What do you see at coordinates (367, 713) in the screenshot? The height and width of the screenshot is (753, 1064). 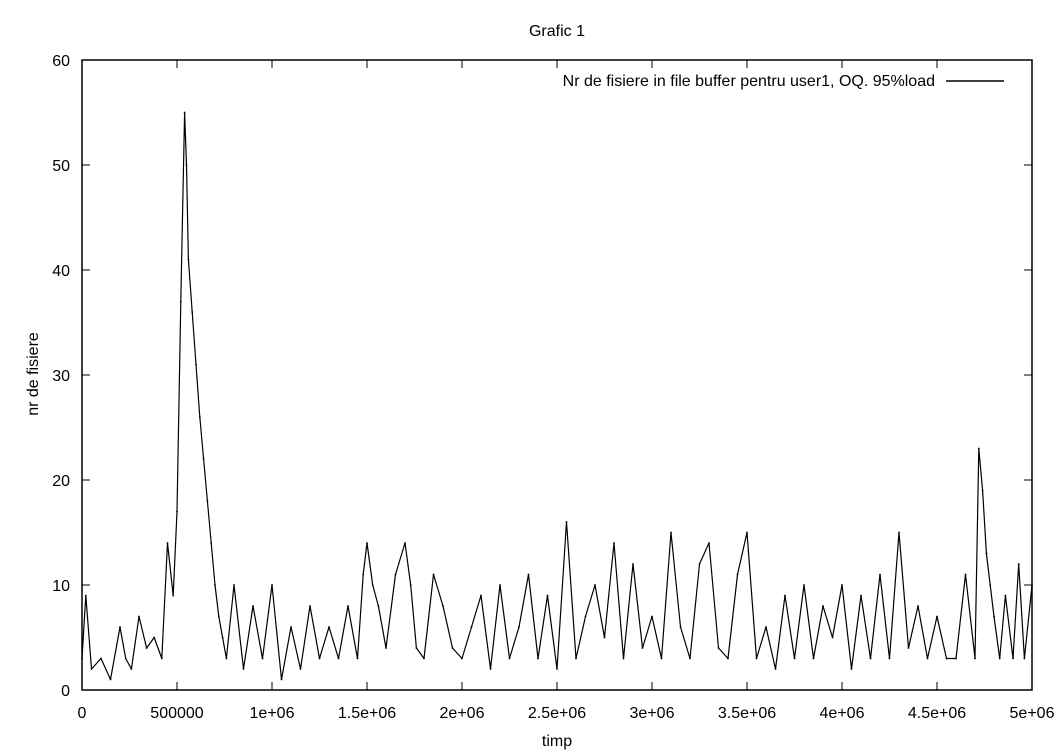 I see `x-tick-label: 1.5e+06` at bounding box center [367, 713].